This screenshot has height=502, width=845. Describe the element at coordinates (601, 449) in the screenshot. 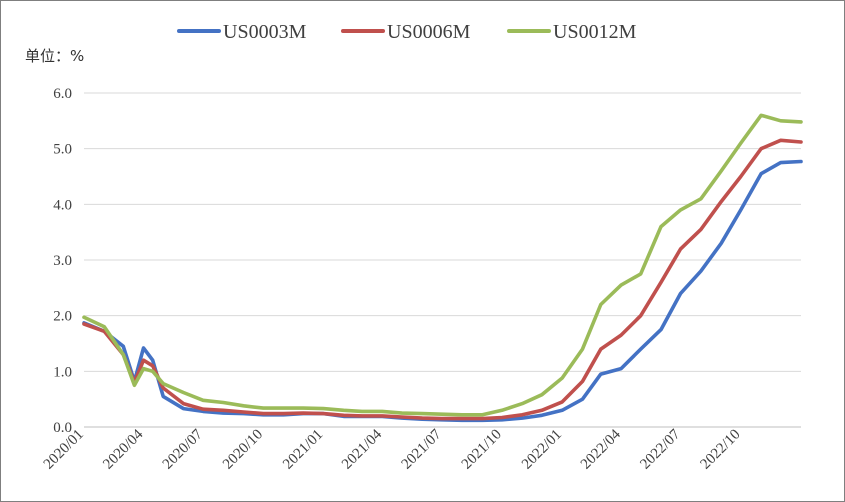

I see `x-tick-label: 2022/04` at that location.